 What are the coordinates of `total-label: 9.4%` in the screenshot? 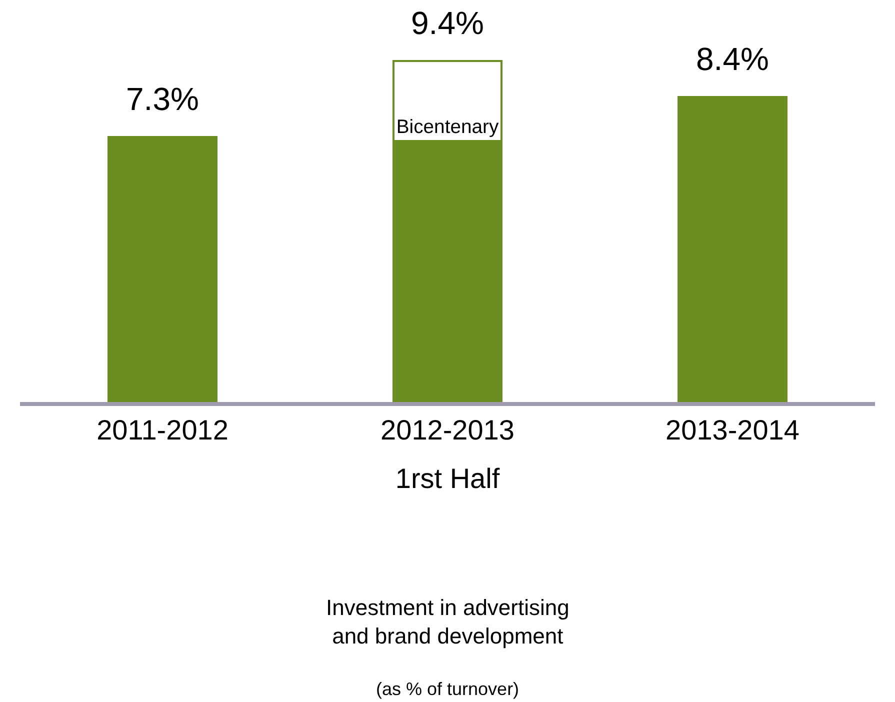 It's located at (447, 23).